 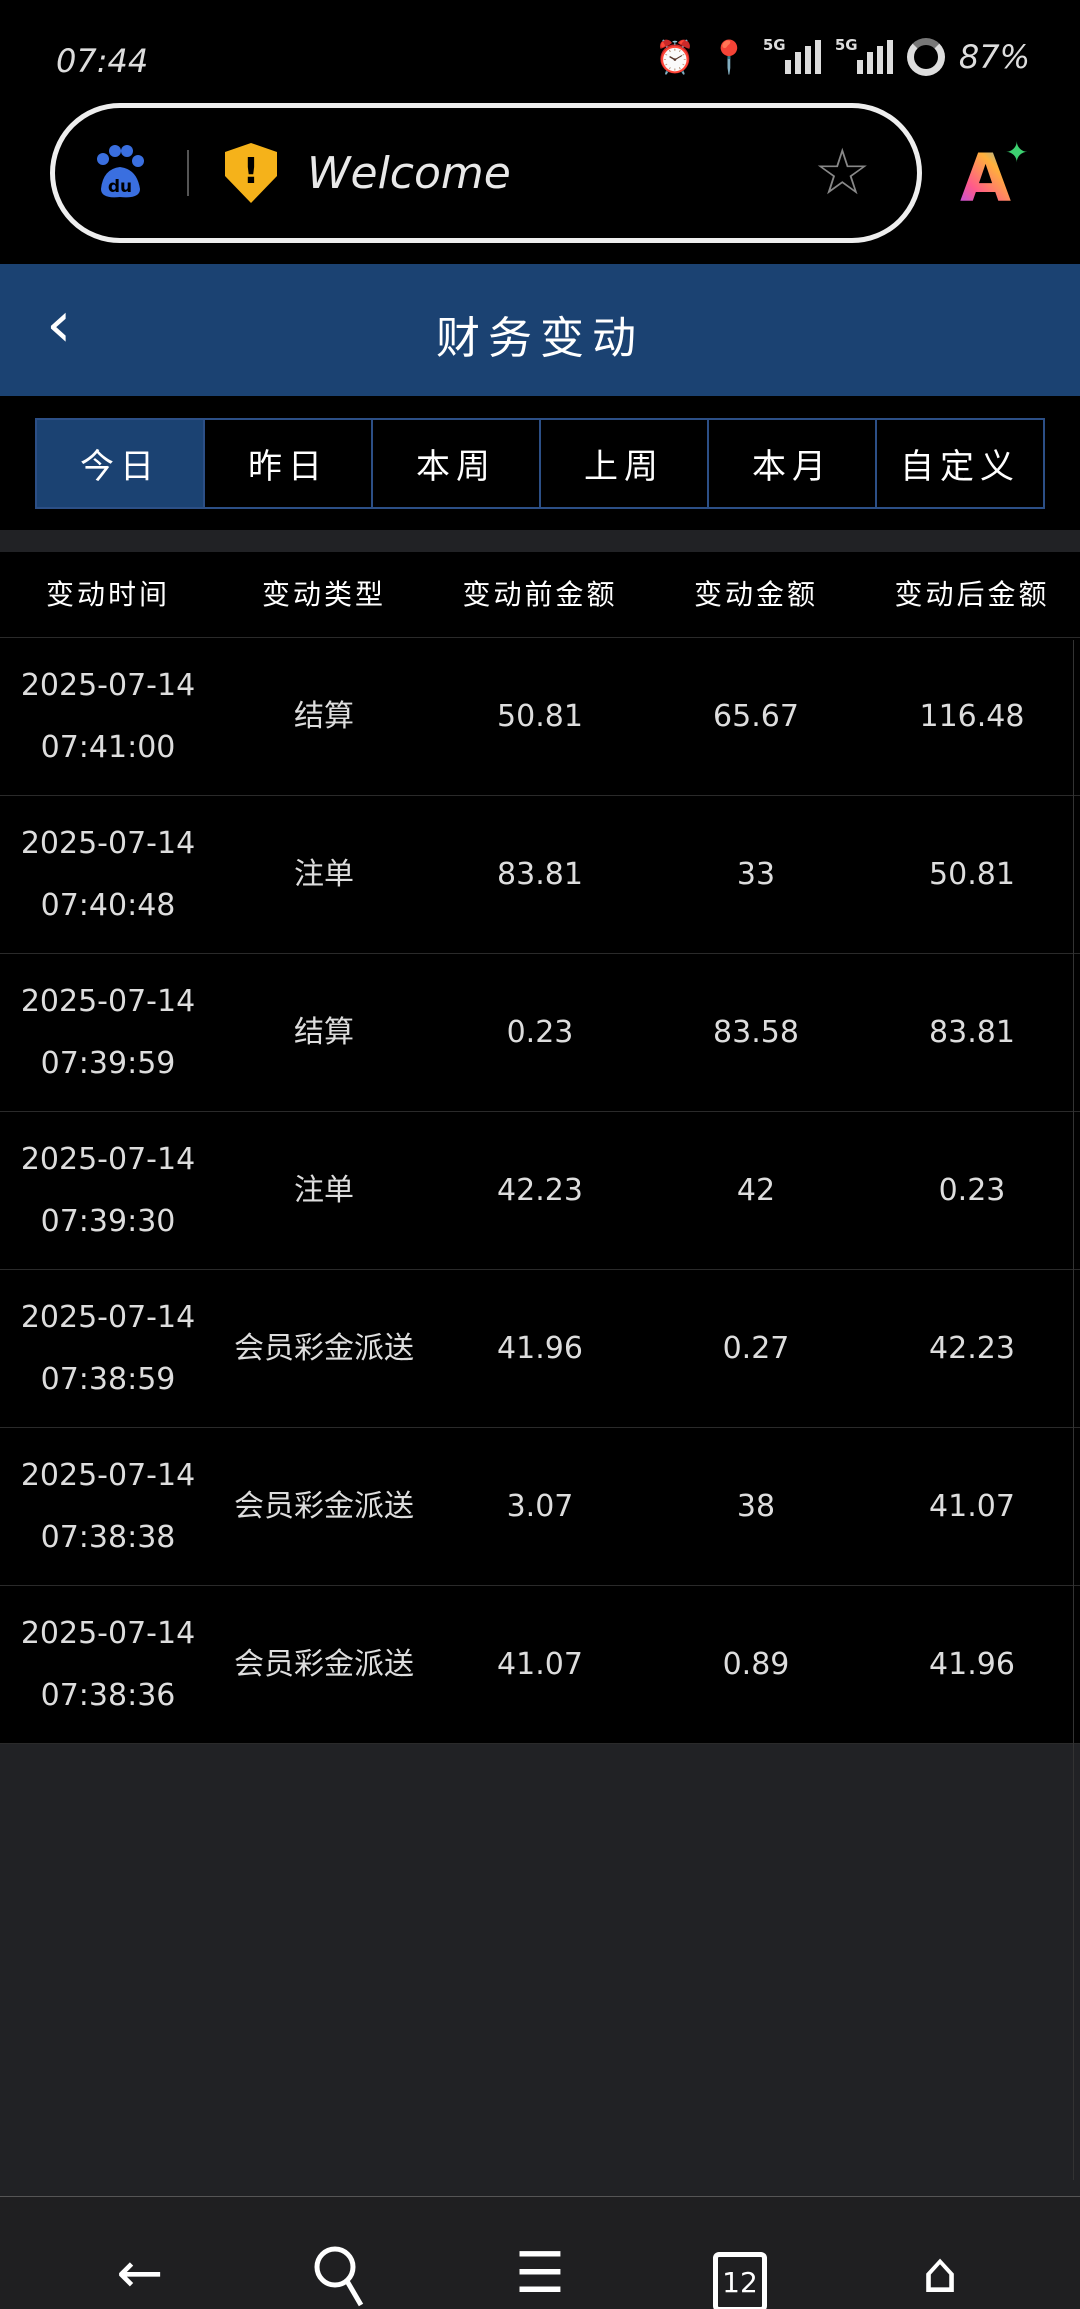 I want to click on column-header: 变动类型, so click(x=323, y=594).